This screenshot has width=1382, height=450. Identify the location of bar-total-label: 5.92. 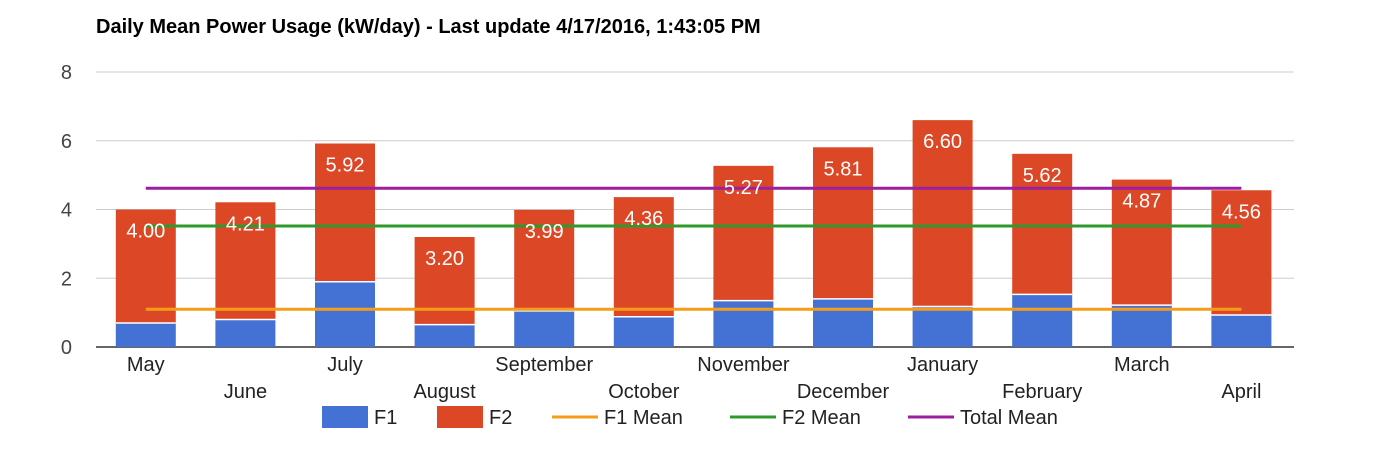
(345, 166).